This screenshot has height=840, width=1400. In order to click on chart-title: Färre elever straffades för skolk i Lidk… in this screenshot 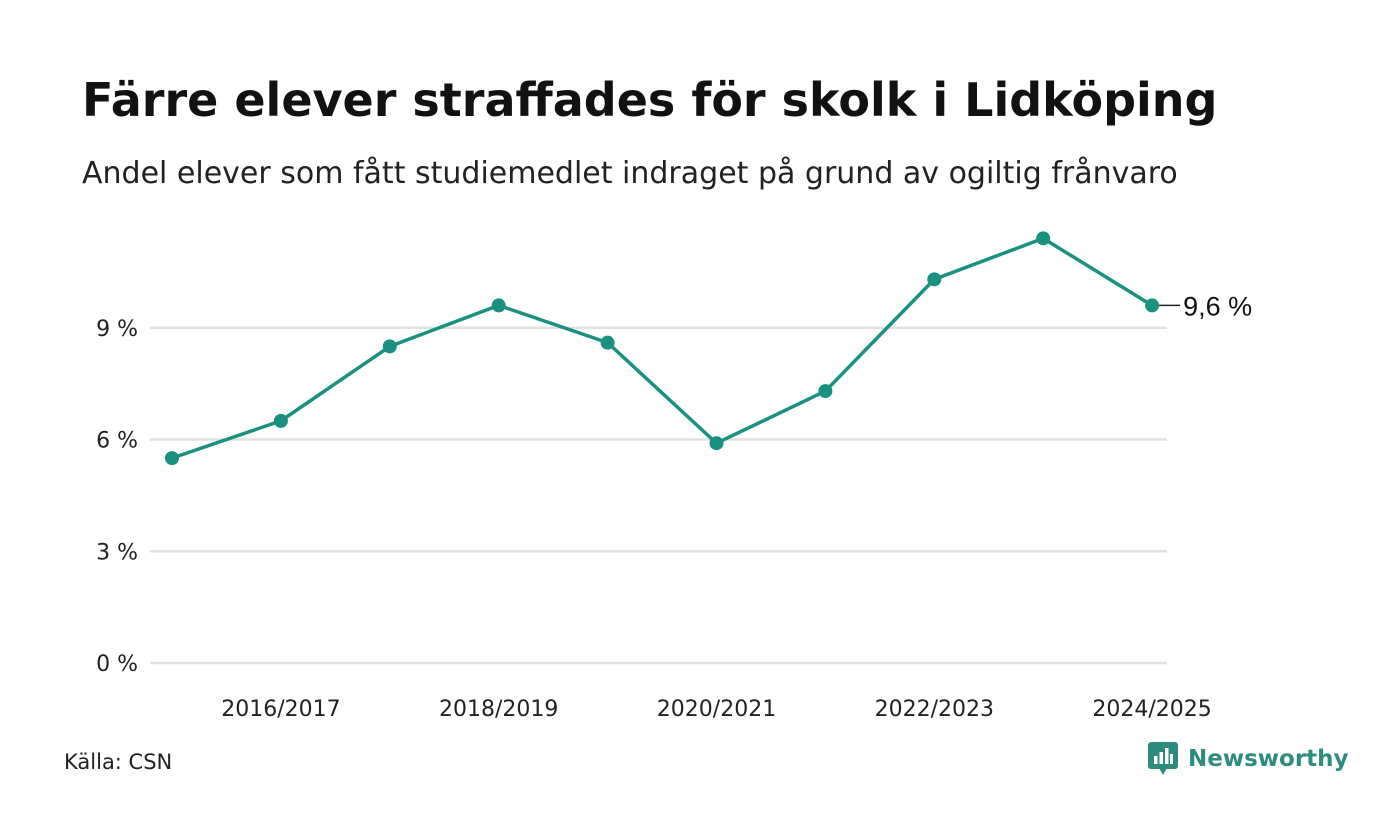, I will do `click(650, 100)`.